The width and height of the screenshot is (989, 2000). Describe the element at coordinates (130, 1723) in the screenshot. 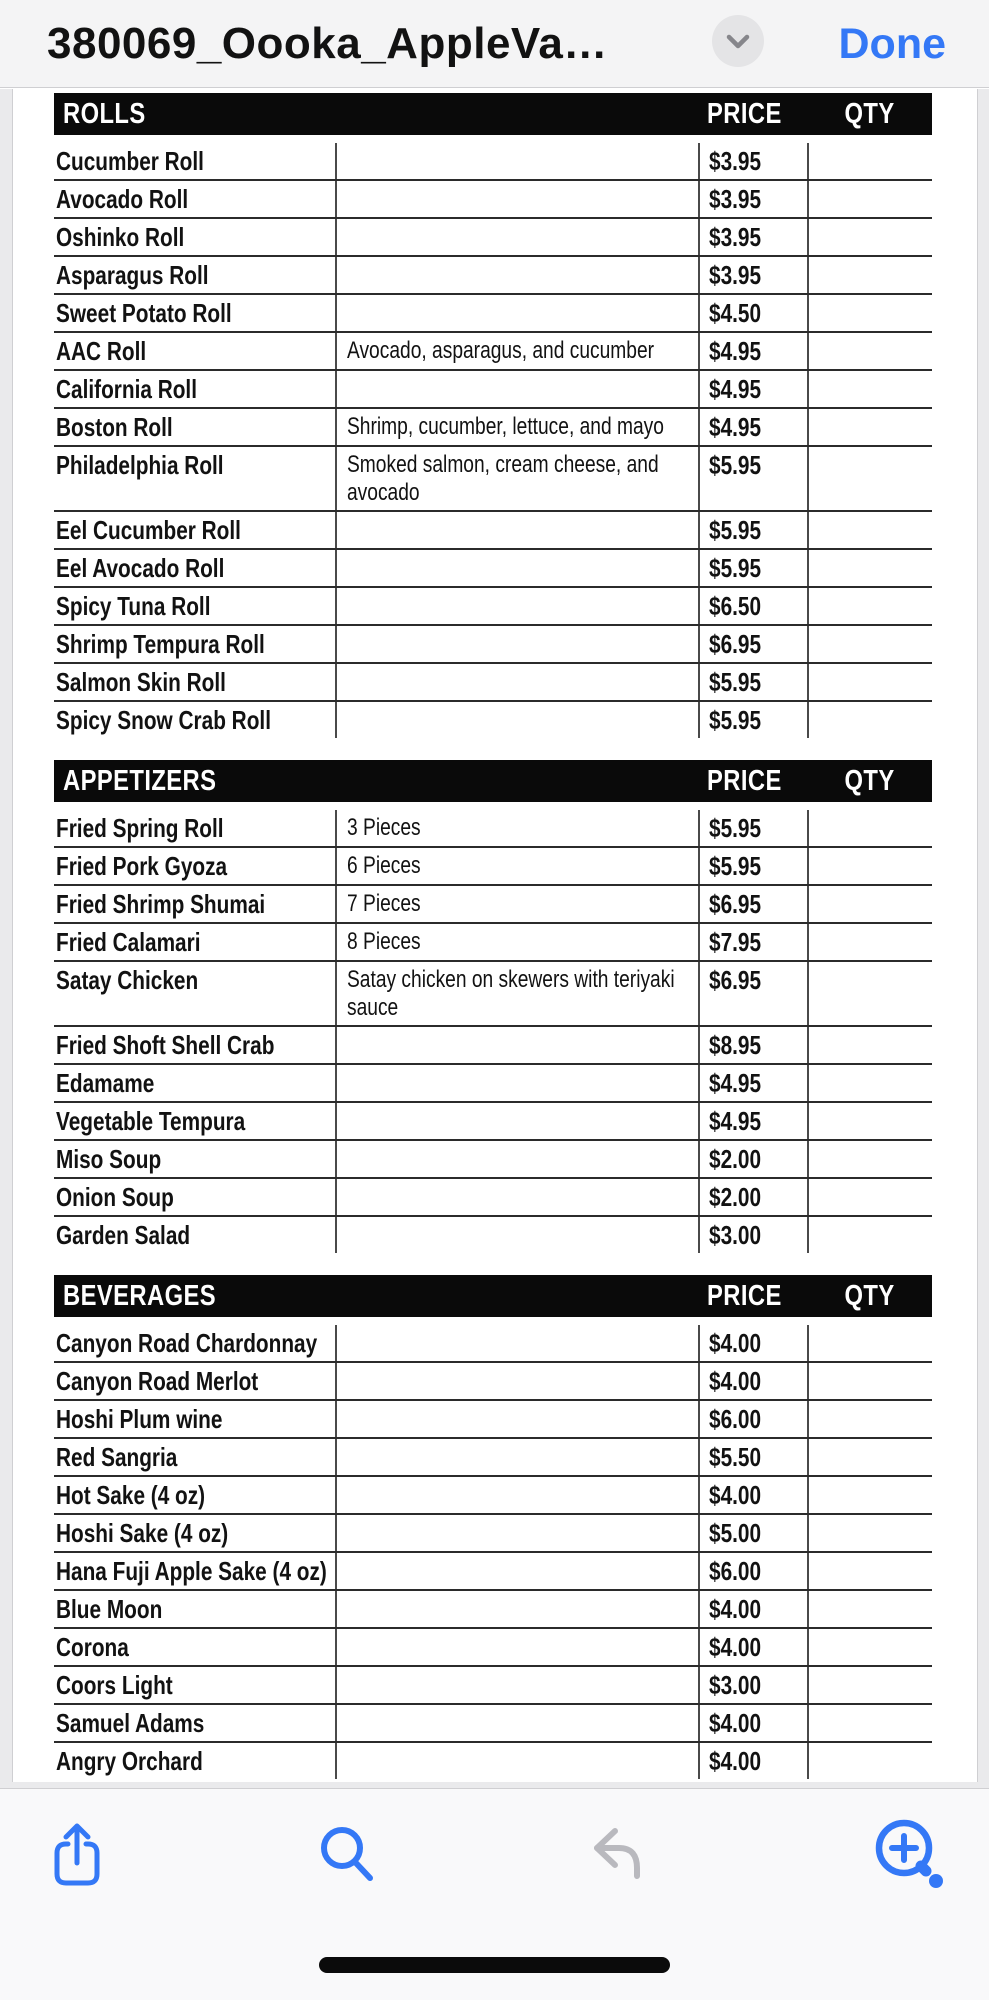

I see `item-name-cell: Samuel Adams` at that location.